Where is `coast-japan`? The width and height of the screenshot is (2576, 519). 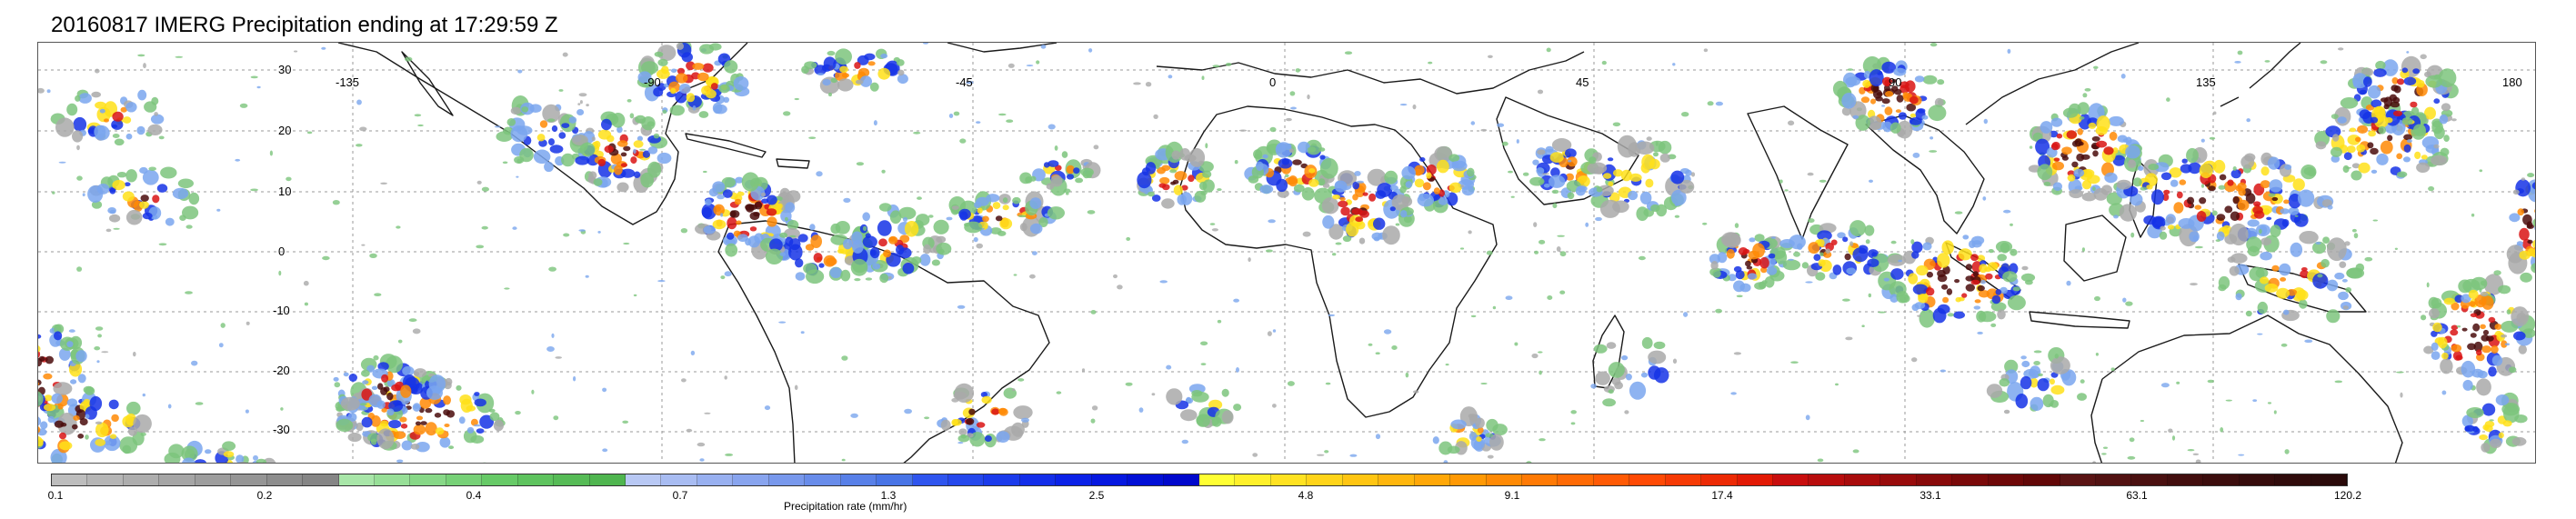 coast-japan is located at coordinates (2260, 75).